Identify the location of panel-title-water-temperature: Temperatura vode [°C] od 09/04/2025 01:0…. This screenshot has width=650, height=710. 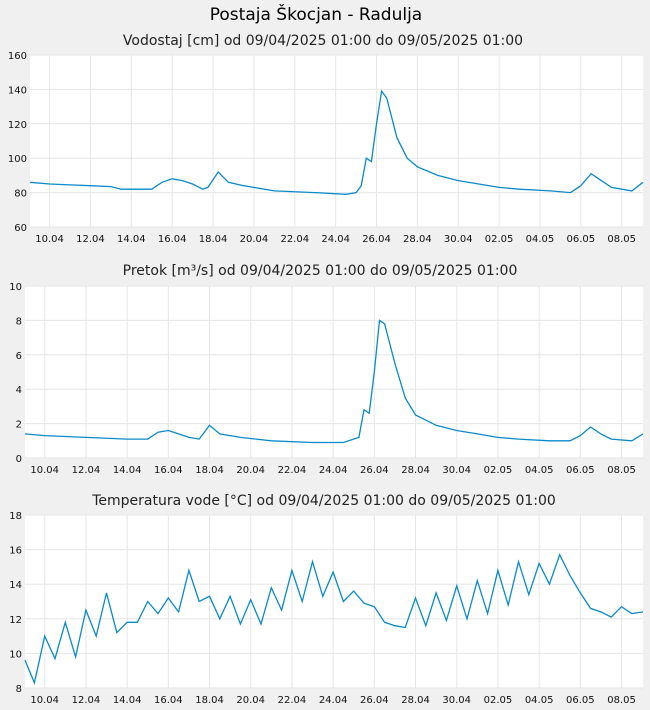
(323, 501).